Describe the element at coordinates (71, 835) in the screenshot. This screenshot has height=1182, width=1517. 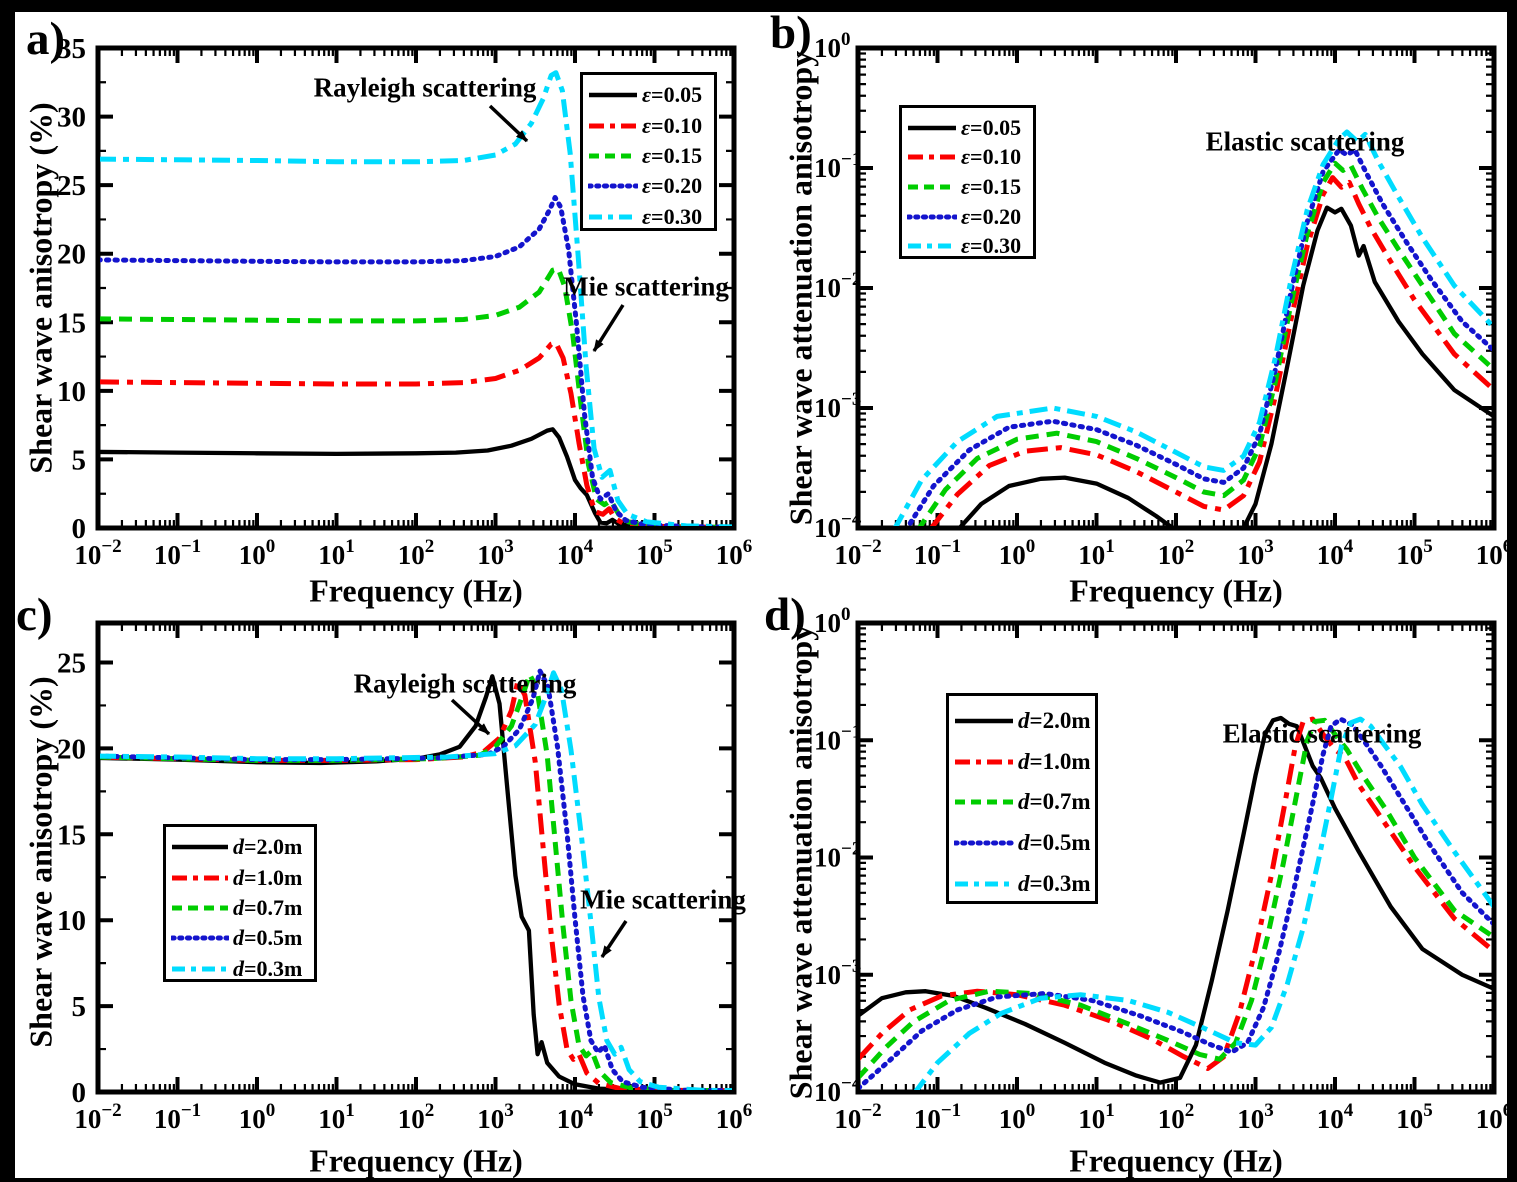
I see `y-tick-label: 15` at that location.